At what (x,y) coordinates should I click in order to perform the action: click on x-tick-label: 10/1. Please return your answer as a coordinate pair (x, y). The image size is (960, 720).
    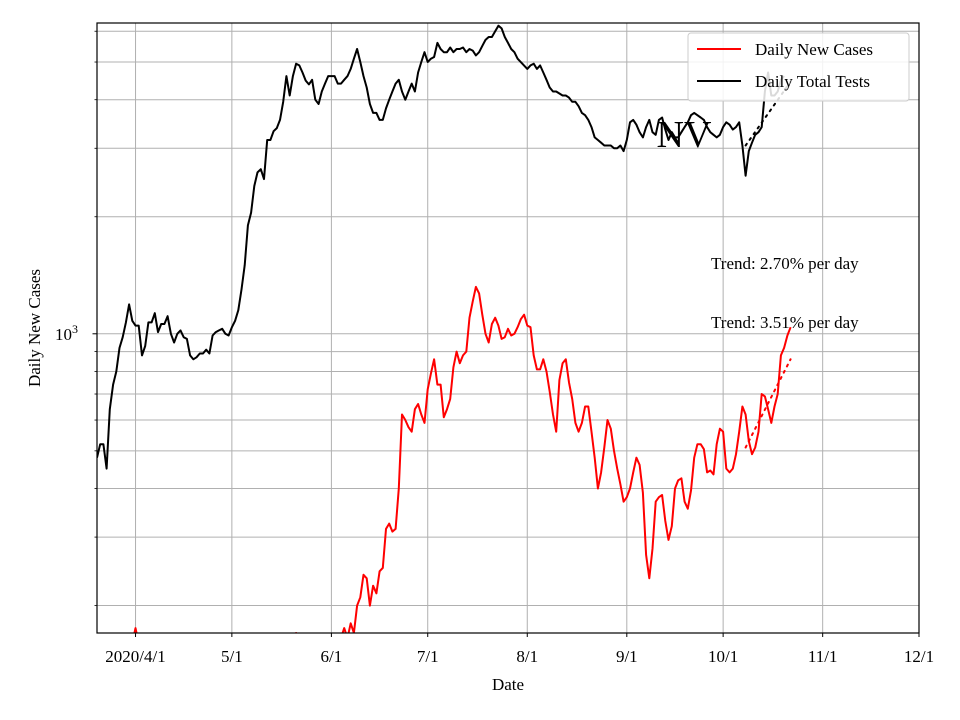
    Looking at the image, I should click on (723, 656).